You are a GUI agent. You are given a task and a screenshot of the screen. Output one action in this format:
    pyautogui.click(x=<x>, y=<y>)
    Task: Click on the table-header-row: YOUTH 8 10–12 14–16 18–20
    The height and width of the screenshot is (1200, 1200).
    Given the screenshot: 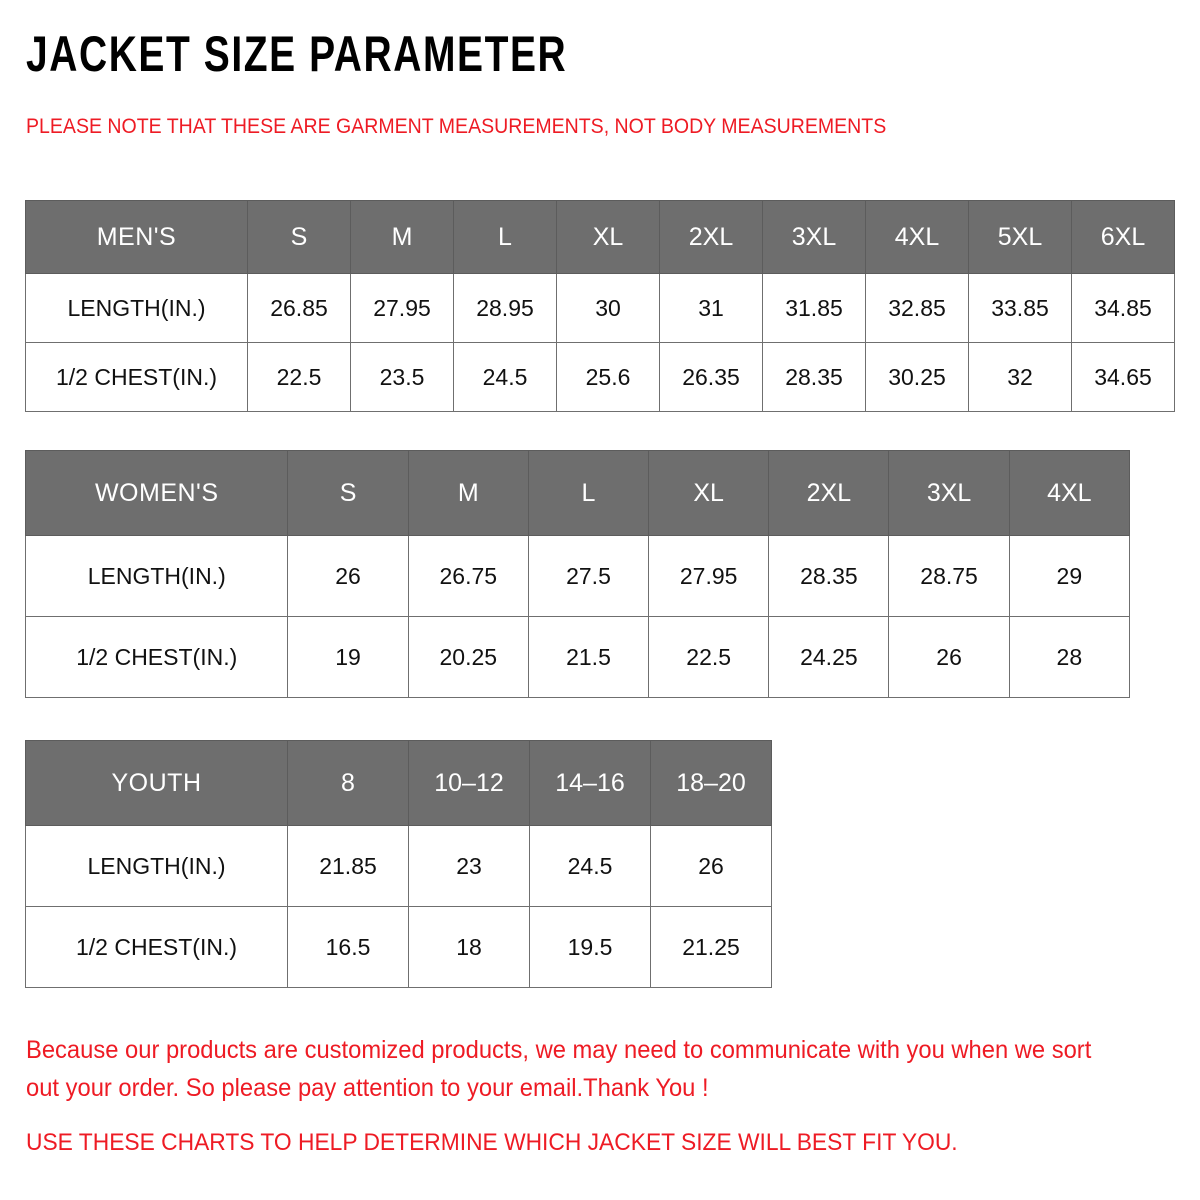 What is the action you would take?
    pyautogui.click(x=398, y=783)
    